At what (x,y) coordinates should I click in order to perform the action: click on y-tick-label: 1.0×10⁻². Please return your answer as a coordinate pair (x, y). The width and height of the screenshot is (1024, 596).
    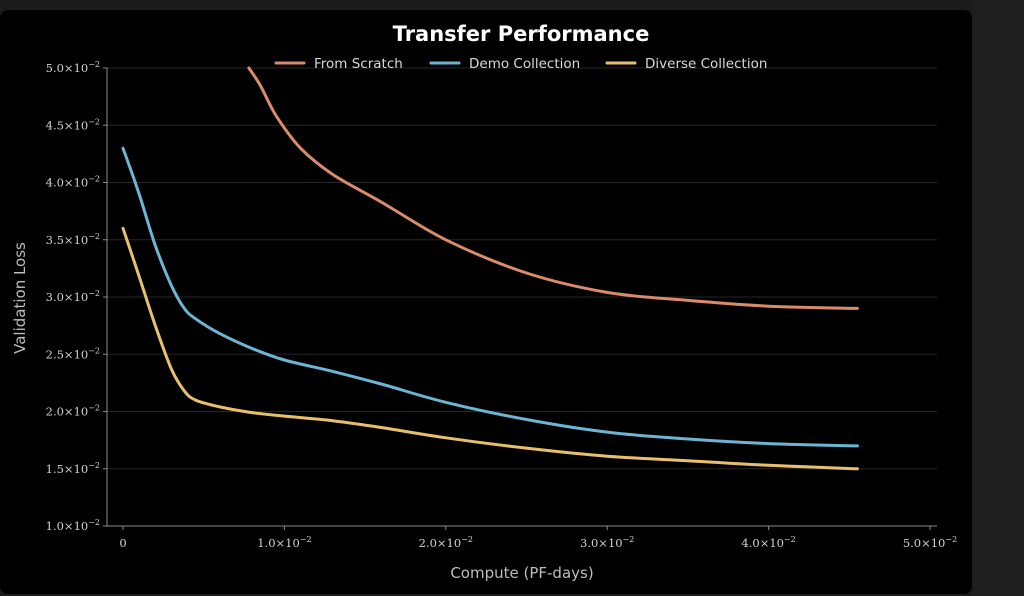
    Looking at the image, I should click on (73, 525).